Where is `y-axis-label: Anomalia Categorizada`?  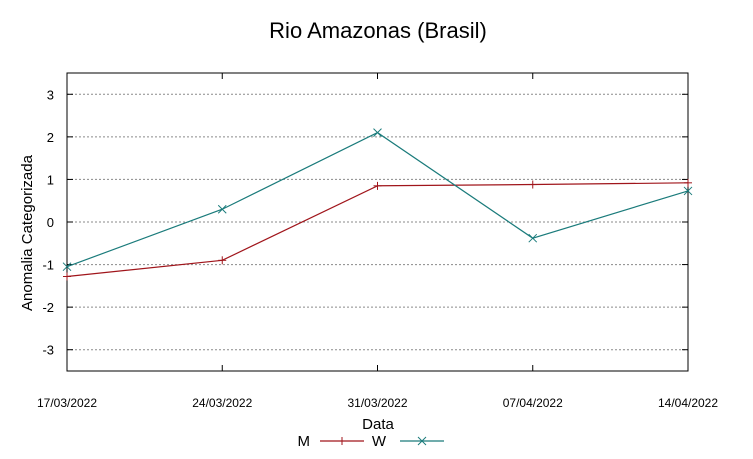 y-axis-label: Anomalia Categorizada is located at coordinates (27, 232).